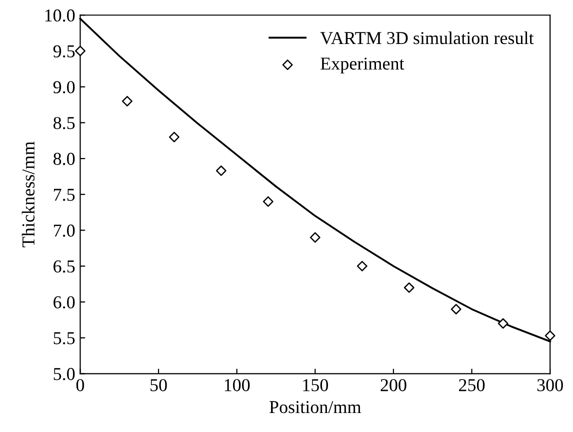 The width and height of the screenshot is (573, 432). What do you see at coordinates (64, 230) in the screenshot?
I see `y-tick-label: 7.0` at bounding box center [64, 230].